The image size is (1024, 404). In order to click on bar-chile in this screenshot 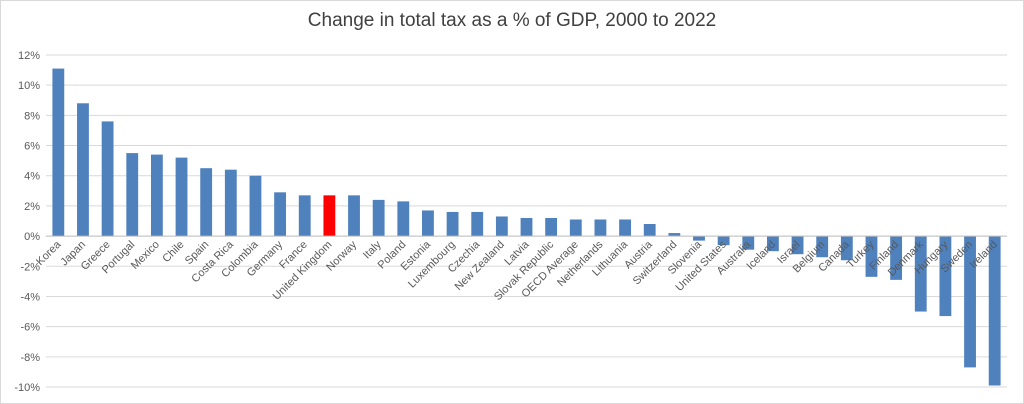, I will do `click(181, 197)`.